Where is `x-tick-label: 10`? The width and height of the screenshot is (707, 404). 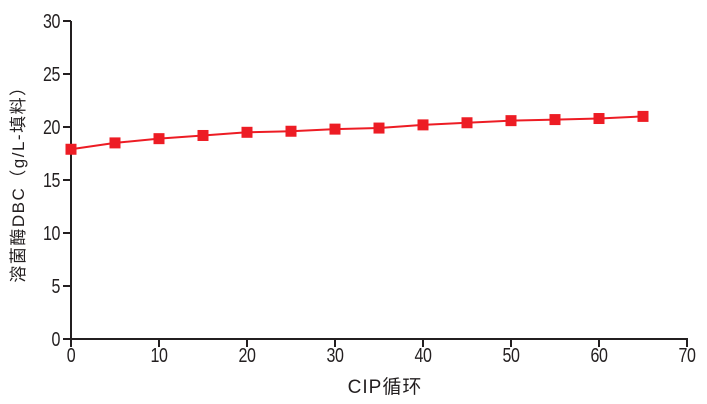 x-tick-label: 10 is located at coordinates (158, 355).